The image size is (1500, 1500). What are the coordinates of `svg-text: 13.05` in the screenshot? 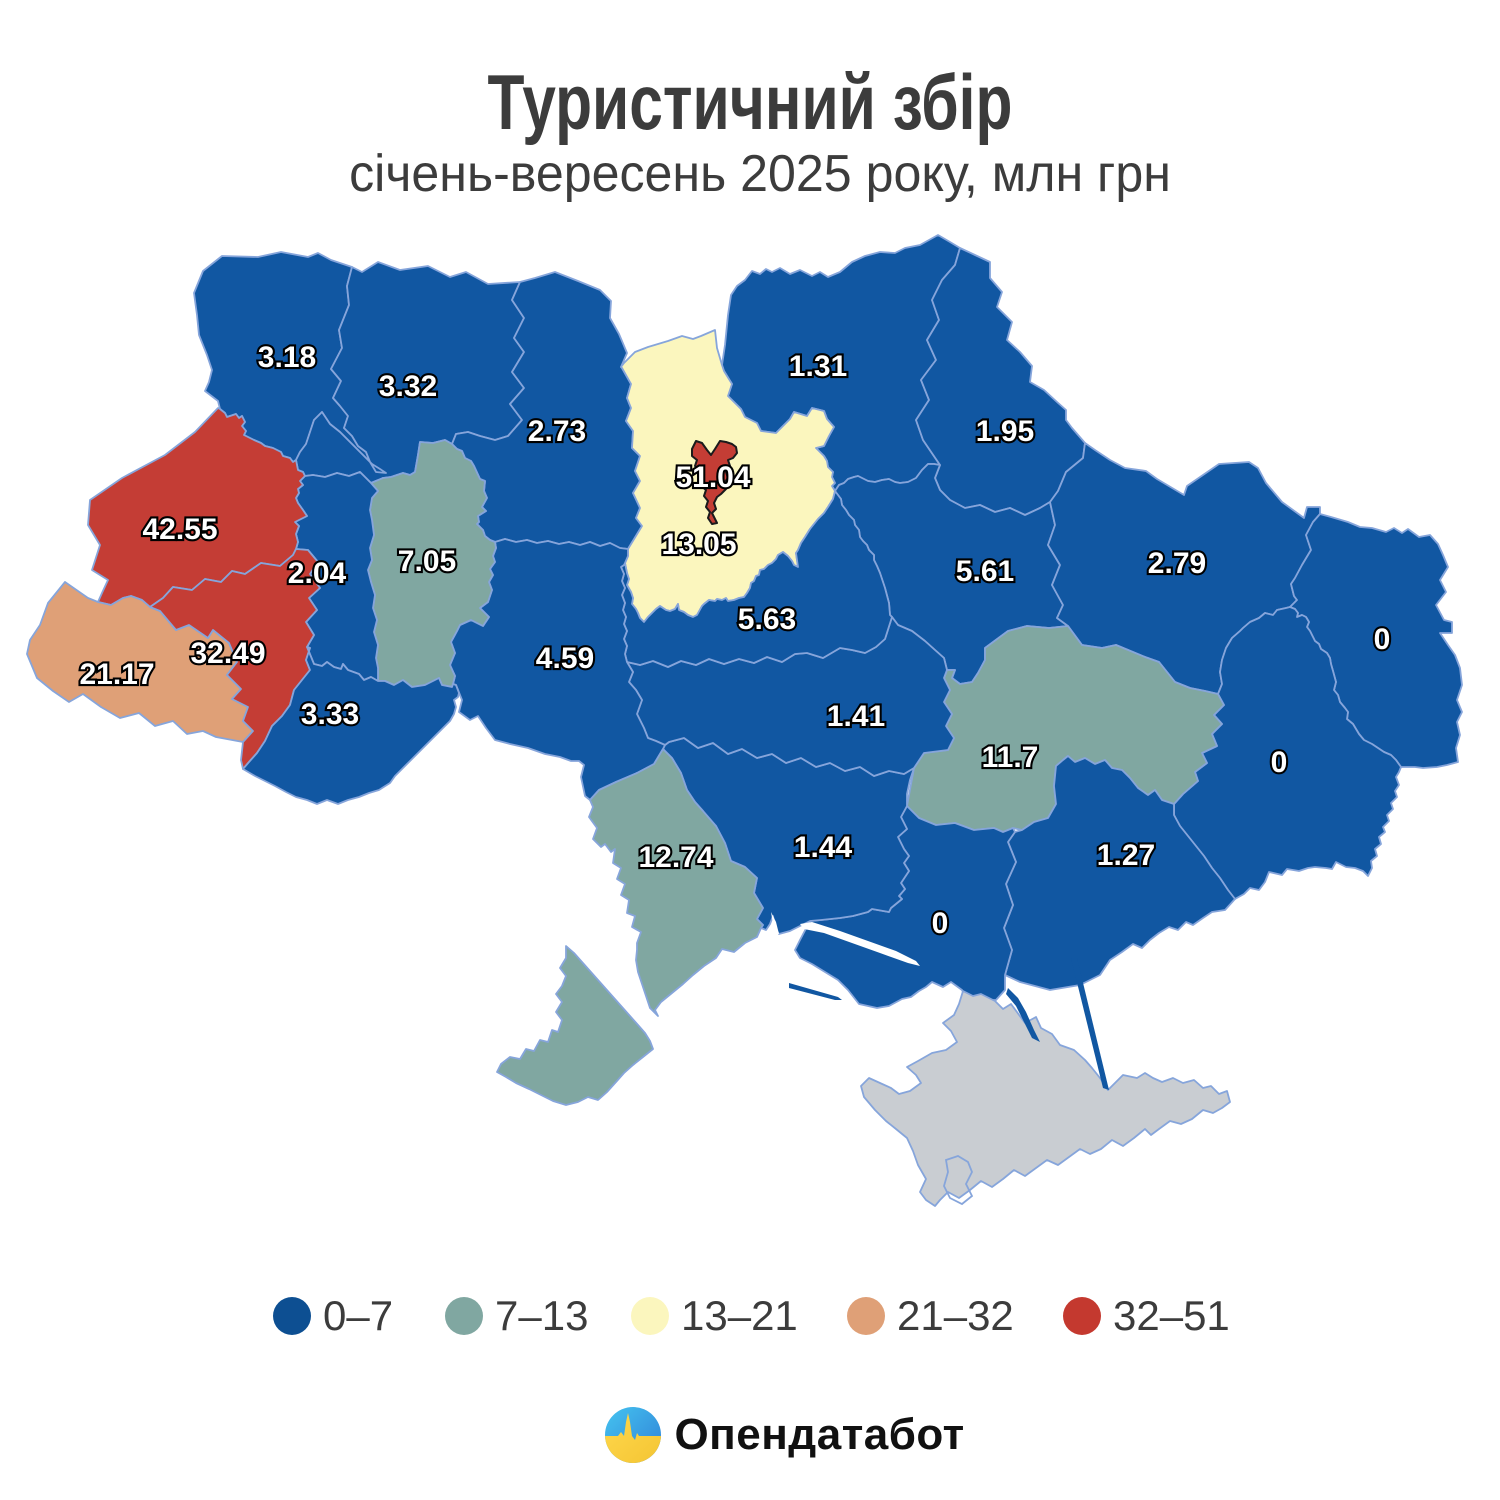 It's located at (698, 544).